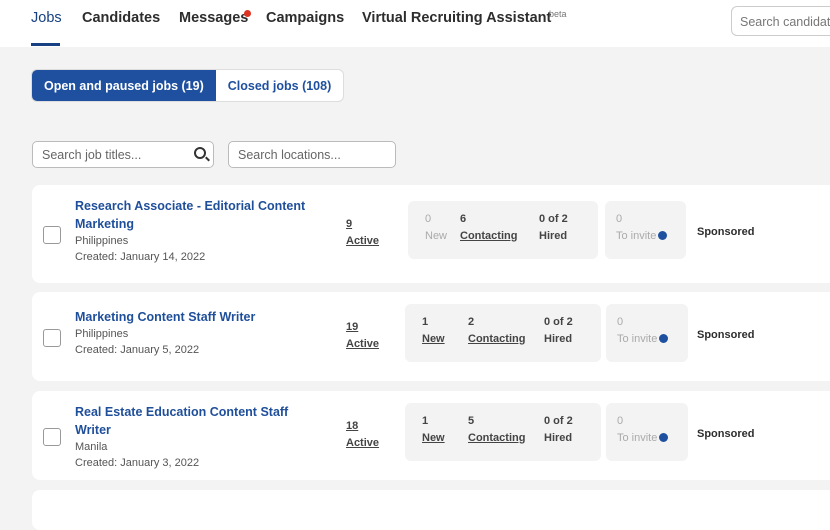 The image size is (830, 530). I want to click on candidate-search-input: Search candidat, so click(780, 21).